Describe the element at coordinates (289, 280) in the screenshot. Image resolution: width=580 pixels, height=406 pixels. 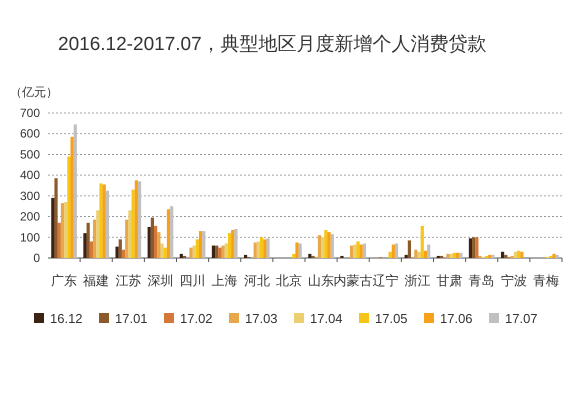
I see `x-tick-label: 北京` at that location.